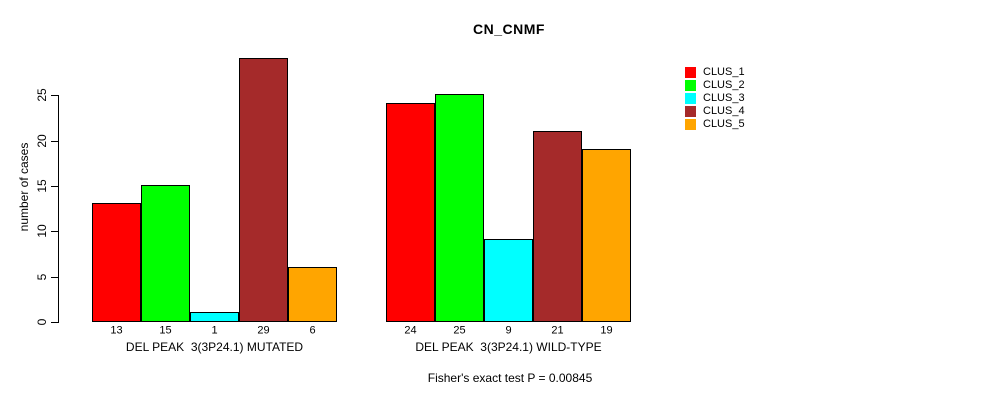 The height and width of the screenshot is (400, 990). Describe the element at coordinates (724, 72) in the screenshot. I see `legend-label: CLUS_1` at that location.